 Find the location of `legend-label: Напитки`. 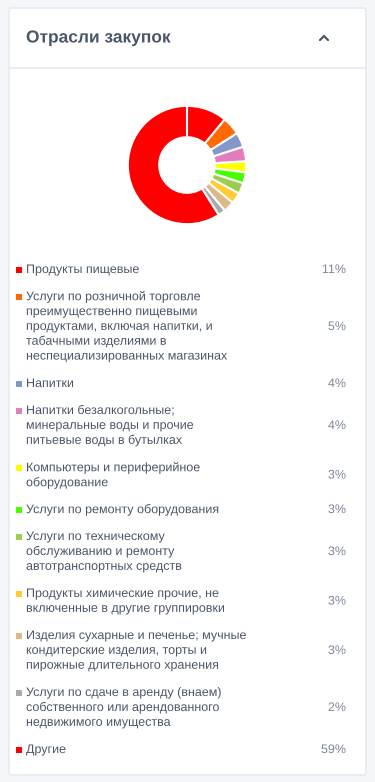

legend-label: Напитки is located at coordinates (50, 383).